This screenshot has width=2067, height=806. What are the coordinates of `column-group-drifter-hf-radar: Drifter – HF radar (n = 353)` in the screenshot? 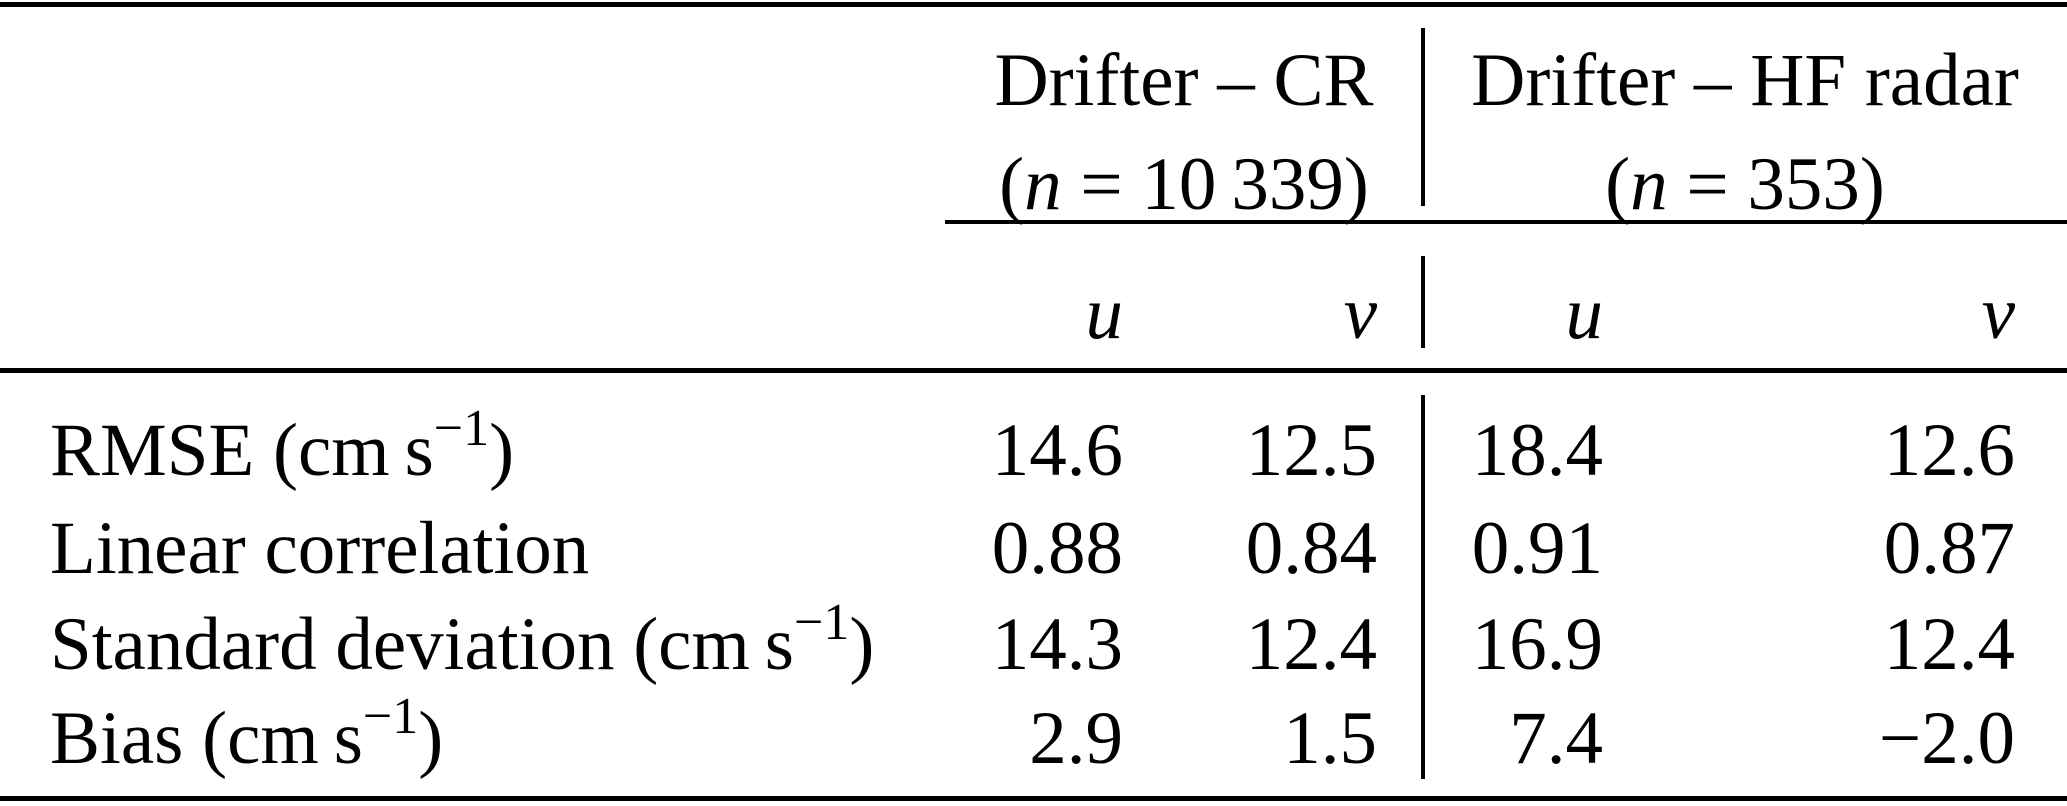 It's located at (1745, 122).